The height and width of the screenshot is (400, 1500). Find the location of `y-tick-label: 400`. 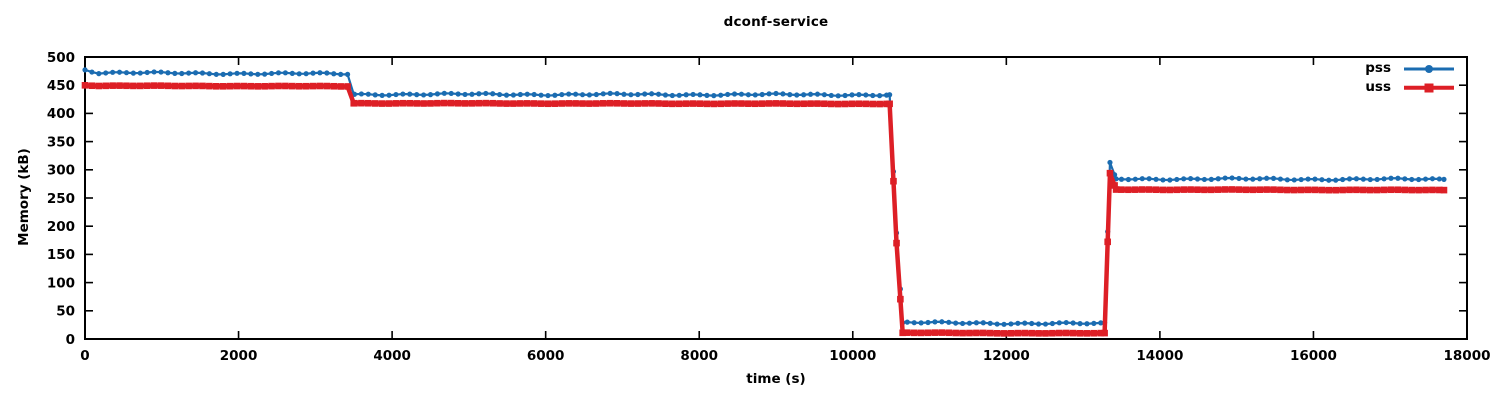

y-tick-label: 400 is located at coordinates (61, 114).